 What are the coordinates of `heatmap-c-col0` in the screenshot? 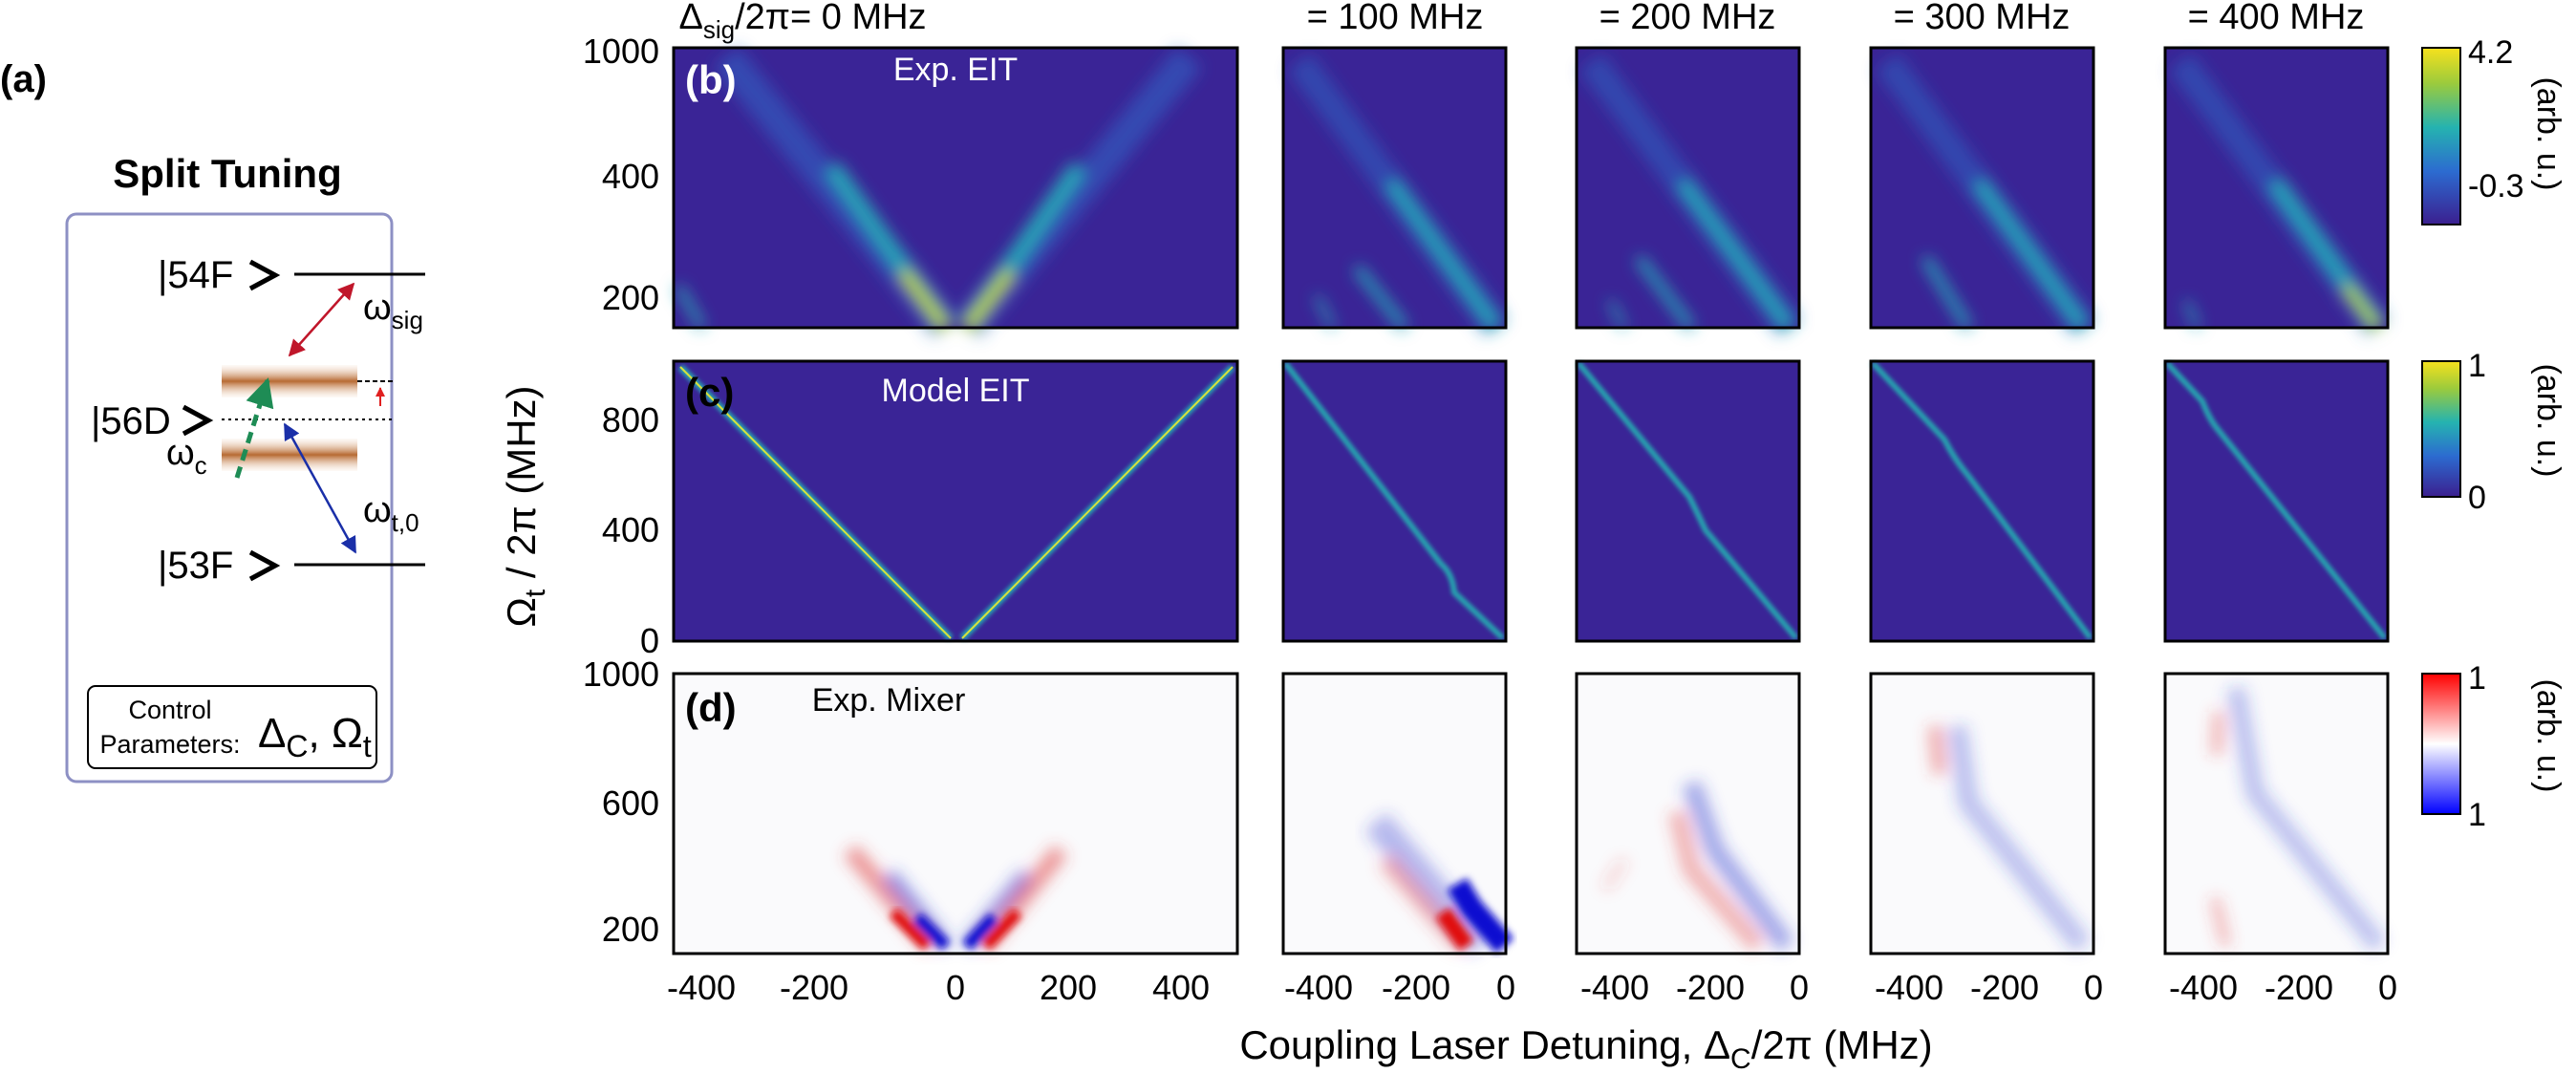 It's located at (955, 501).